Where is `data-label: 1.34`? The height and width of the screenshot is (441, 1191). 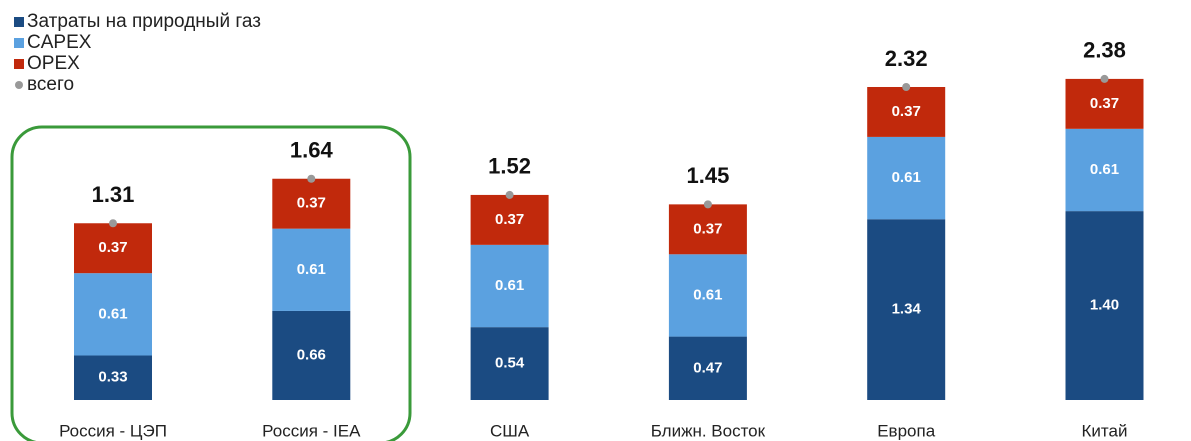
data-label: 1.34 is located at coordinates (907, 309).